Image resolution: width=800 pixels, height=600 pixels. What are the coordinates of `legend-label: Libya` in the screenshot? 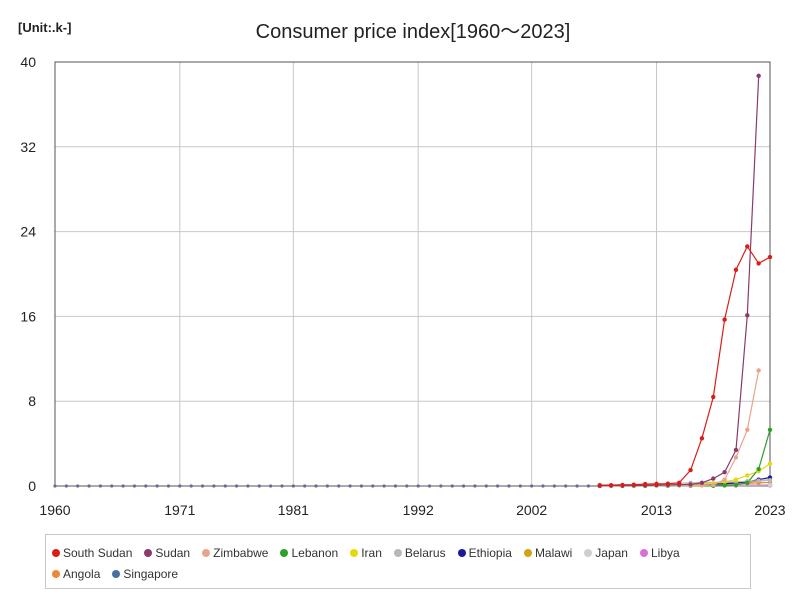 It's located at (665, 552).